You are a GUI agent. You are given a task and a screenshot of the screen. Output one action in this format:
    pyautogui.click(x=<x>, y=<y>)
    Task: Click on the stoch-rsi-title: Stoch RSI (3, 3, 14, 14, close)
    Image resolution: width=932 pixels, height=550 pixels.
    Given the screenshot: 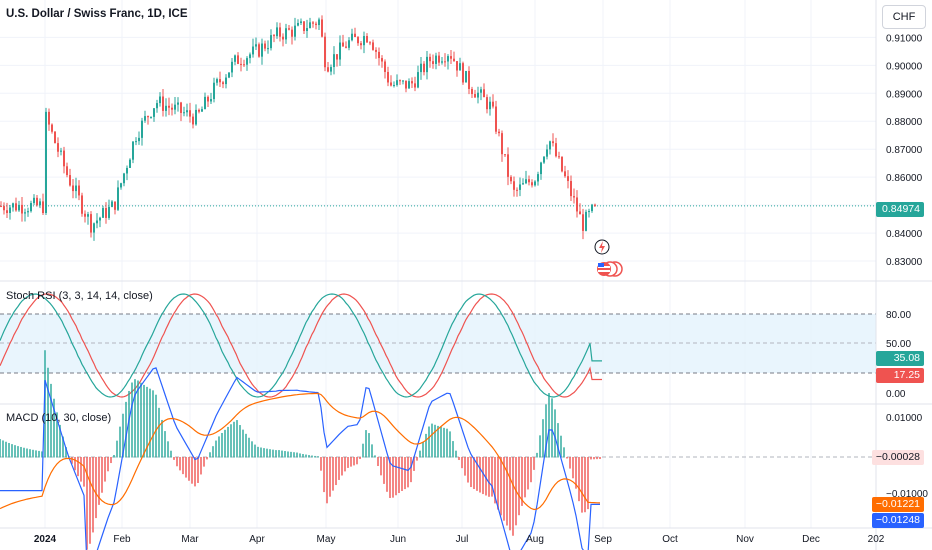 What is the action you would take?
    pyautogui.click(x=79, y=296)
    